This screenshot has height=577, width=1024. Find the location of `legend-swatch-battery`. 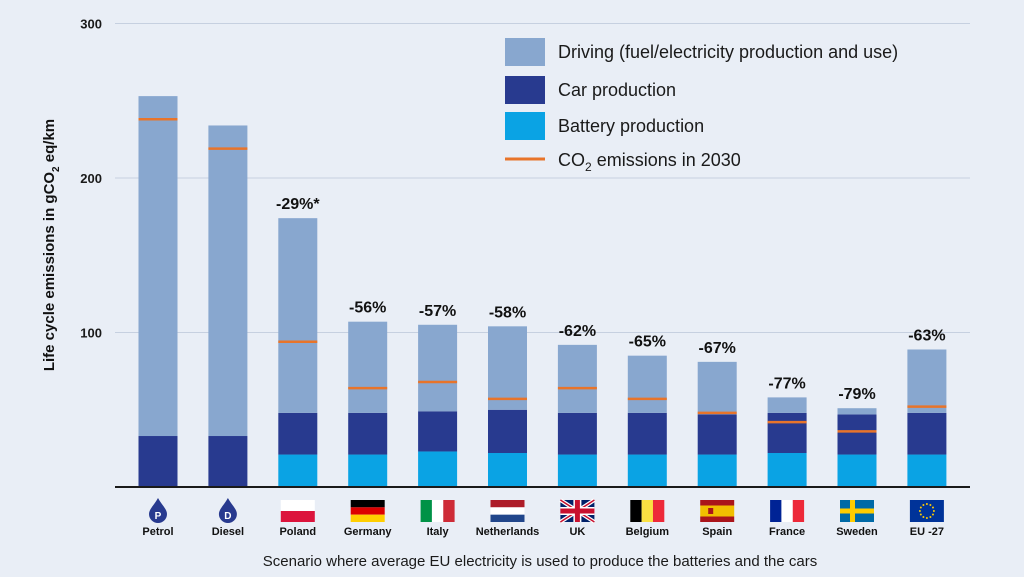

legend-swatch-battery is located at coordinates (525, 126).